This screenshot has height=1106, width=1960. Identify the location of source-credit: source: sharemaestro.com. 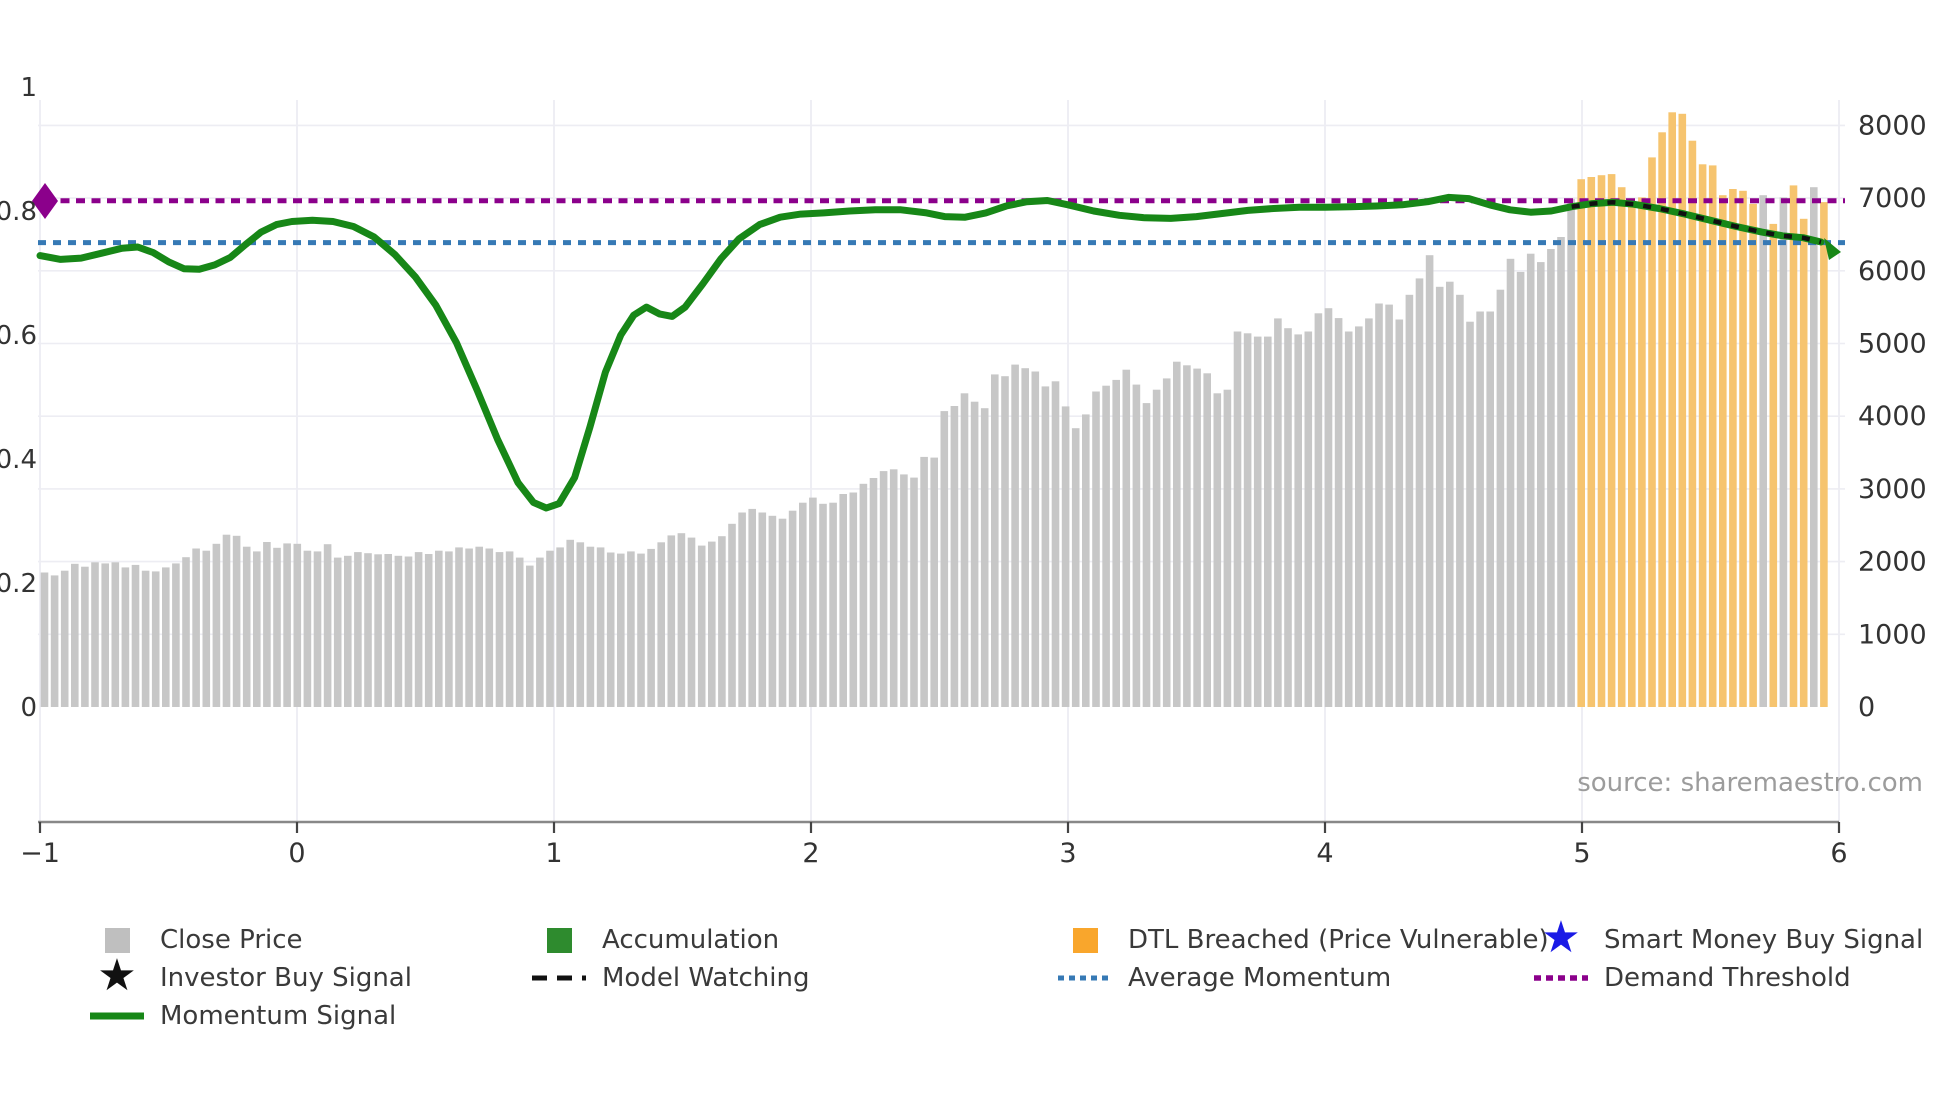
(1750, 783).